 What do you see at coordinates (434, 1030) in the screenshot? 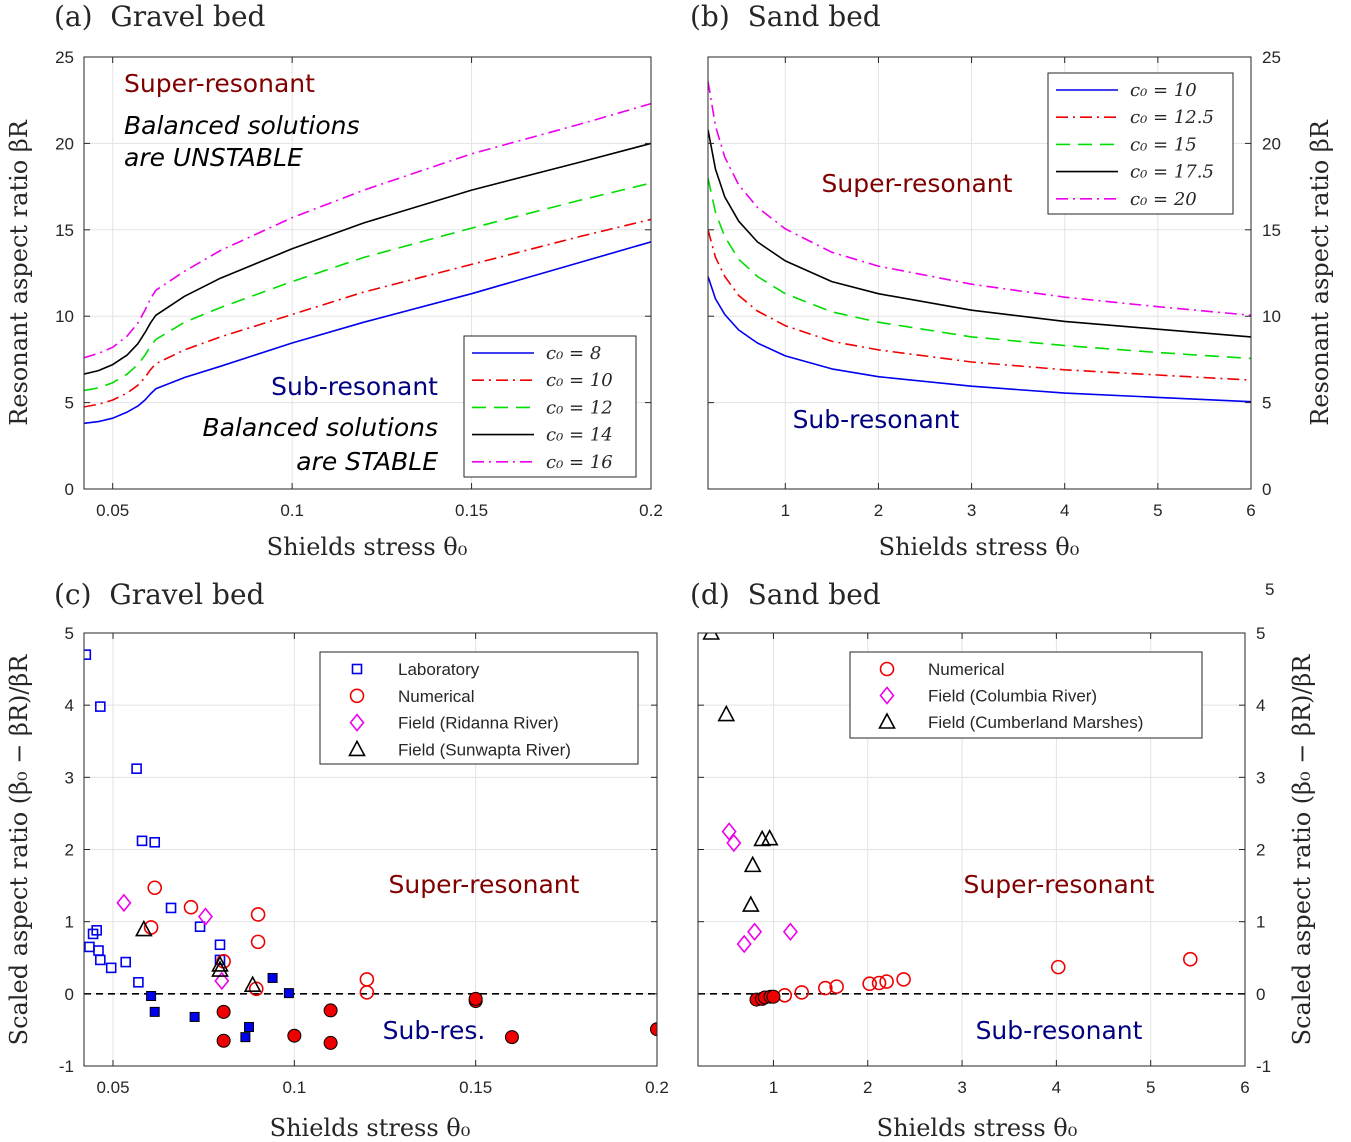
I see `region-annotation: Sub-res.` at bounding box center [434, 1030].